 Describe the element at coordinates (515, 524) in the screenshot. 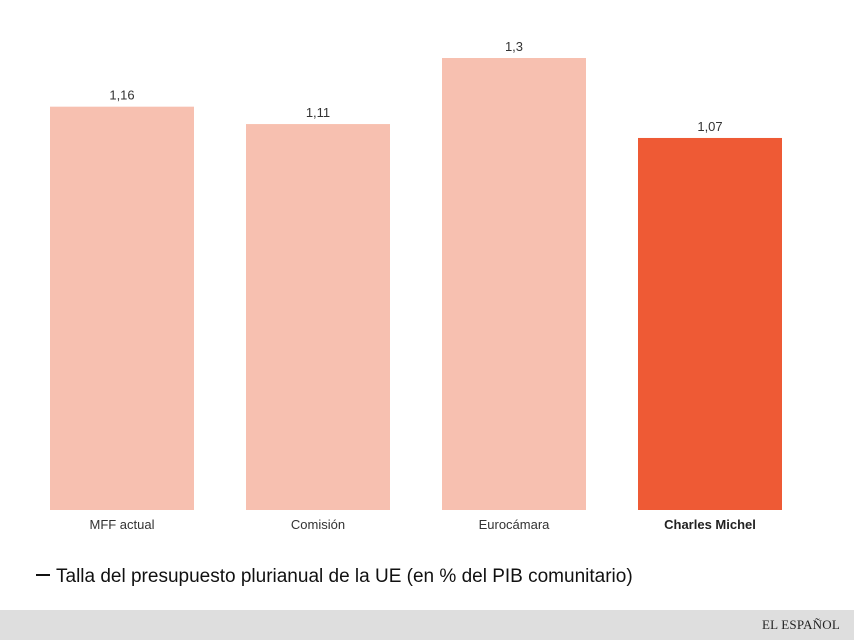

I see `category-label: Eurocámara` at that location.